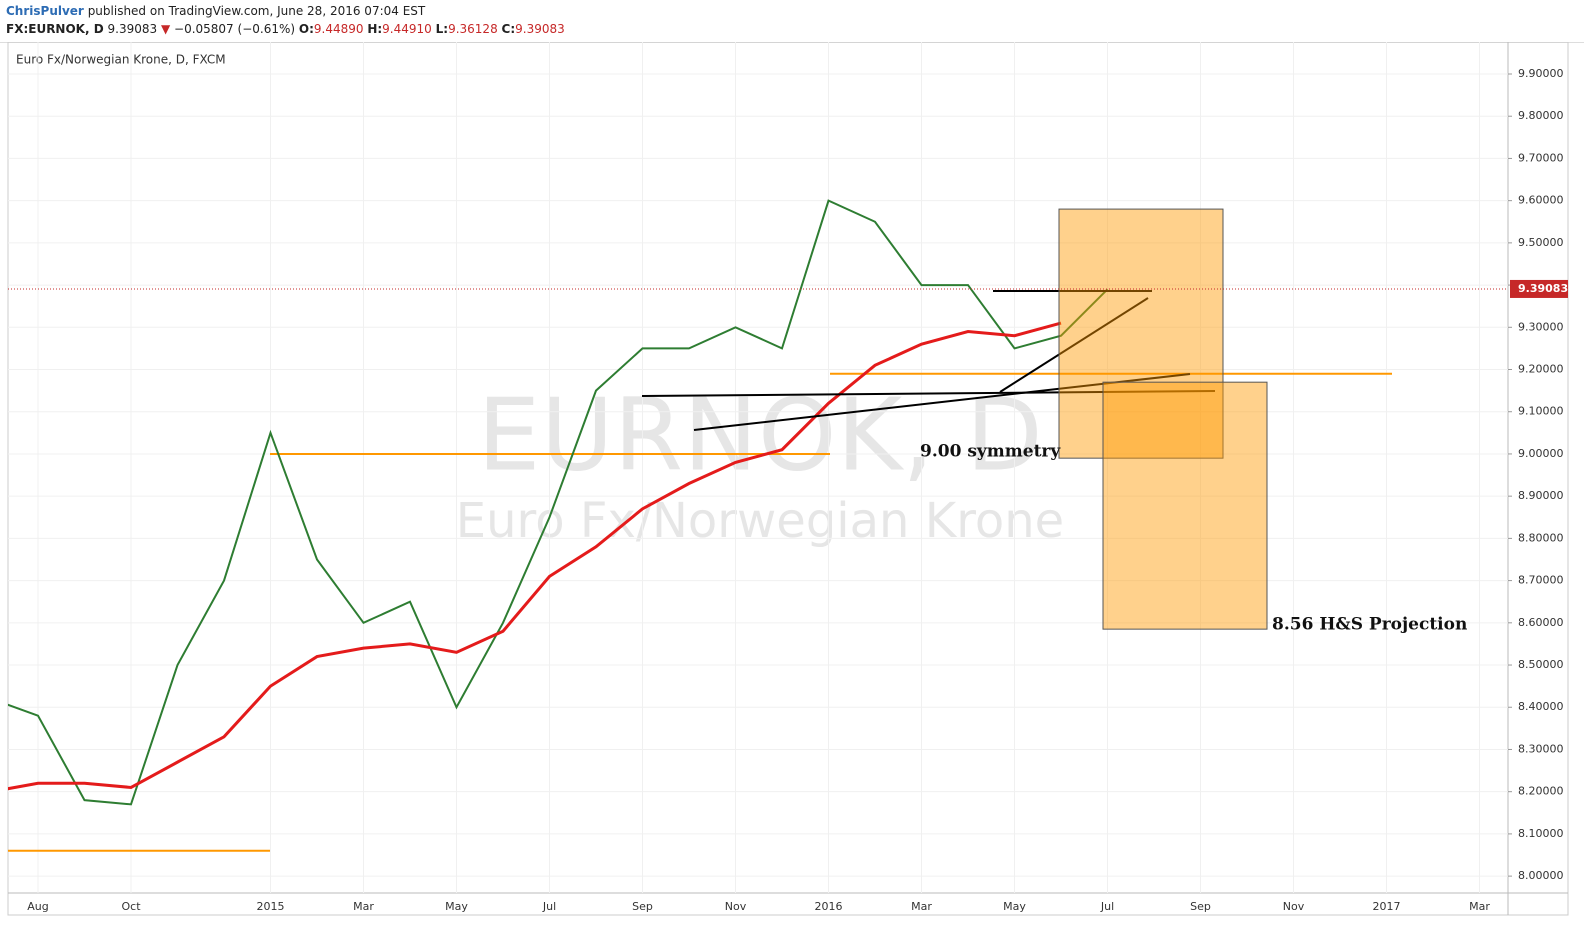 This screenshot has height=930, width=1584. What do you see at coordinates (473, 29) in the screenshot?
I see `low: 9.36128` at bounding box center [473, 29].